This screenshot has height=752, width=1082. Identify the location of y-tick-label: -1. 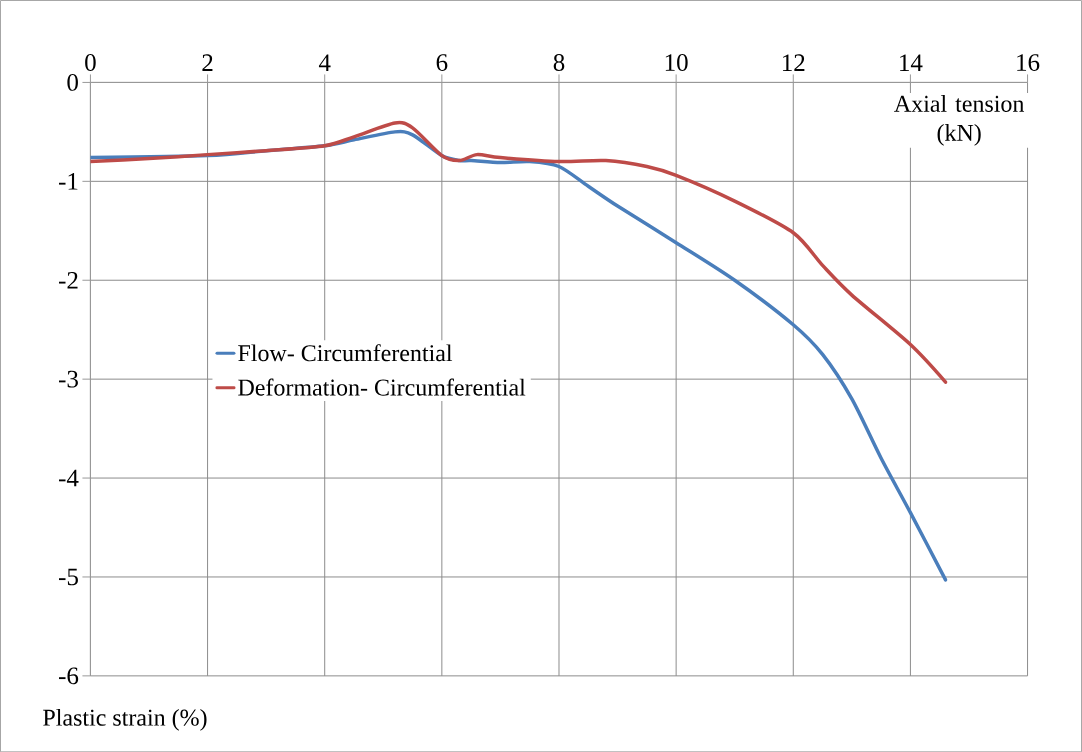
(68, 181).